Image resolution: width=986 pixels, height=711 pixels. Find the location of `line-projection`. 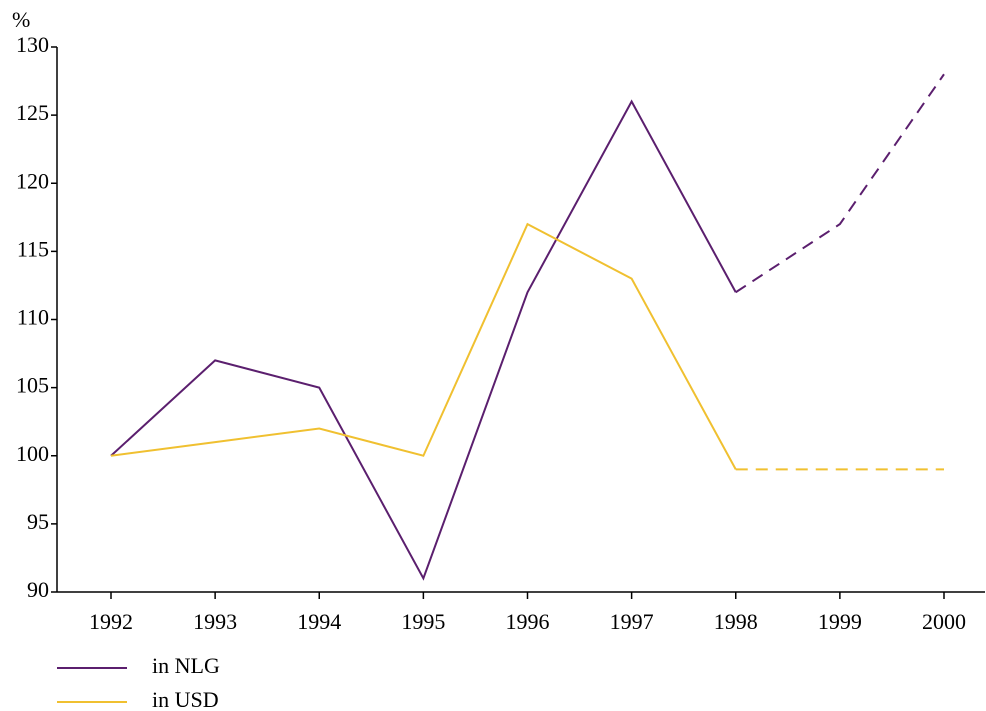

line-projection is located at coordinates (840, 183).